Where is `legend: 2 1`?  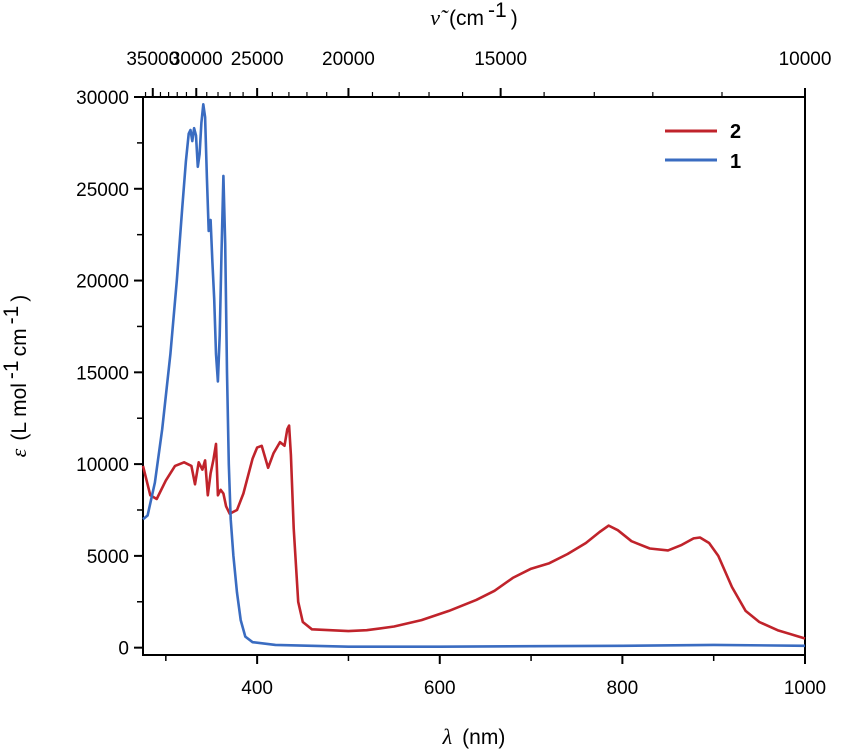 legend: 2 1 is located at coordinates (703, 147).